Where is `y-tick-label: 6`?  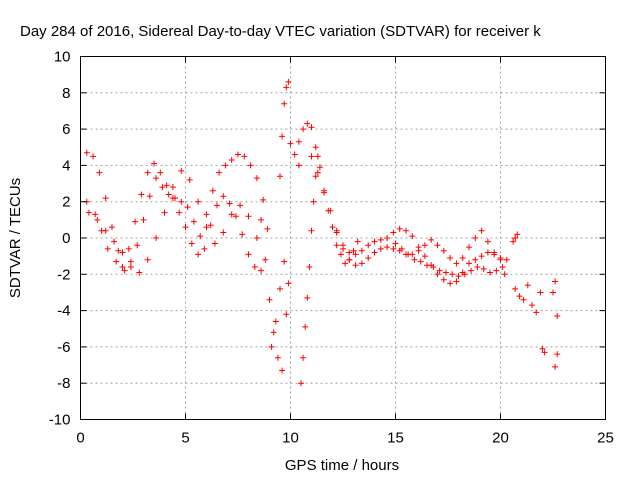
y-tick-label: 6 is located at coordinates (66, 129).